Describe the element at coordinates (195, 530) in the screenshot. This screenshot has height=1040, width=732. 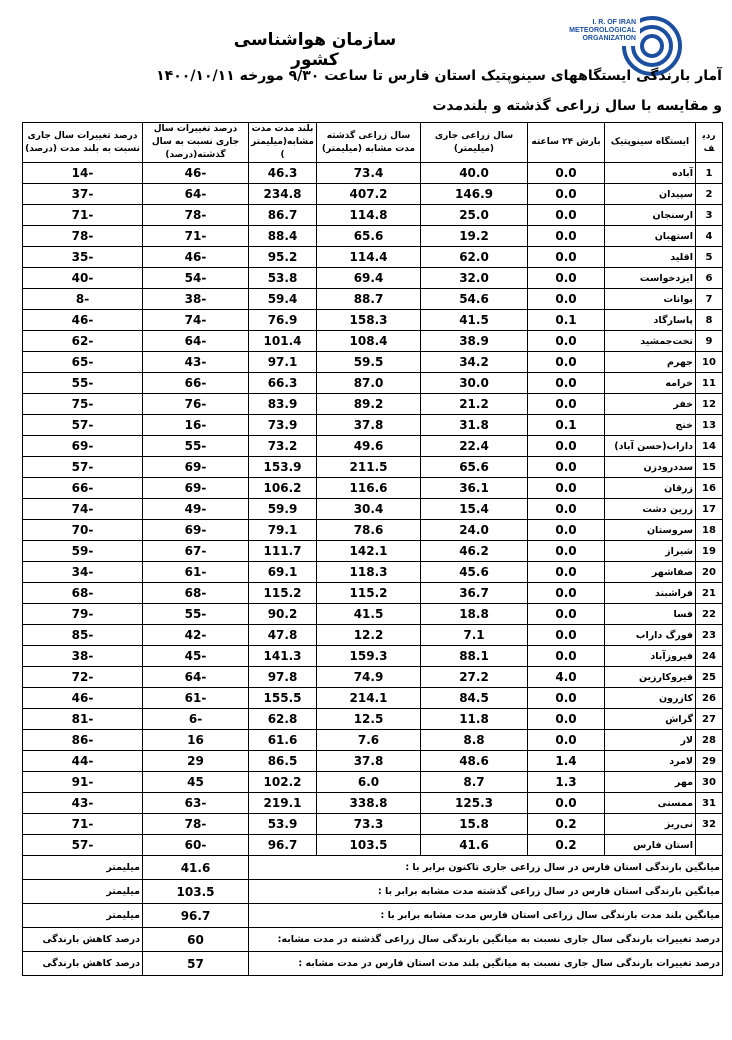
I see `change-vs-last: -69` at that location.